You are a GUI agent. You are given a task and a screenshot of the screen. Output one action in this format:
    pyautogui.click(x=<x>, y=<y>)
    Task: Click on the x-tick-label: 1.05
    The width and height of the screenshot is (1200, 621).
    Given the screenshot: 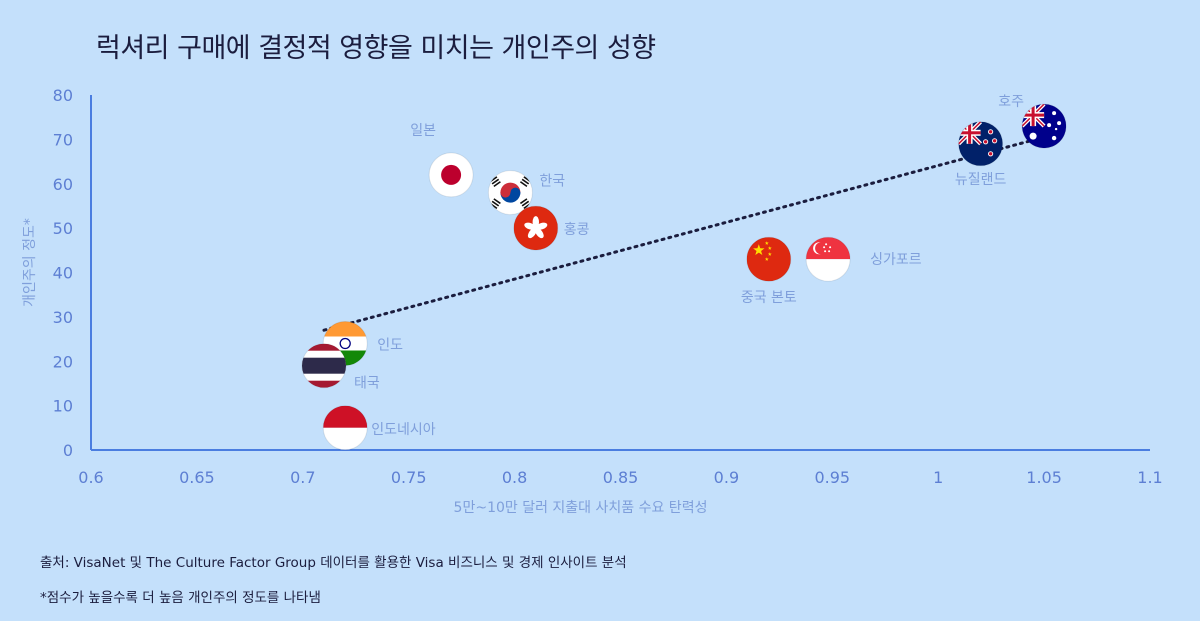 What is the action you would take?
    pyautogui.click(x=1044, y=477)
    